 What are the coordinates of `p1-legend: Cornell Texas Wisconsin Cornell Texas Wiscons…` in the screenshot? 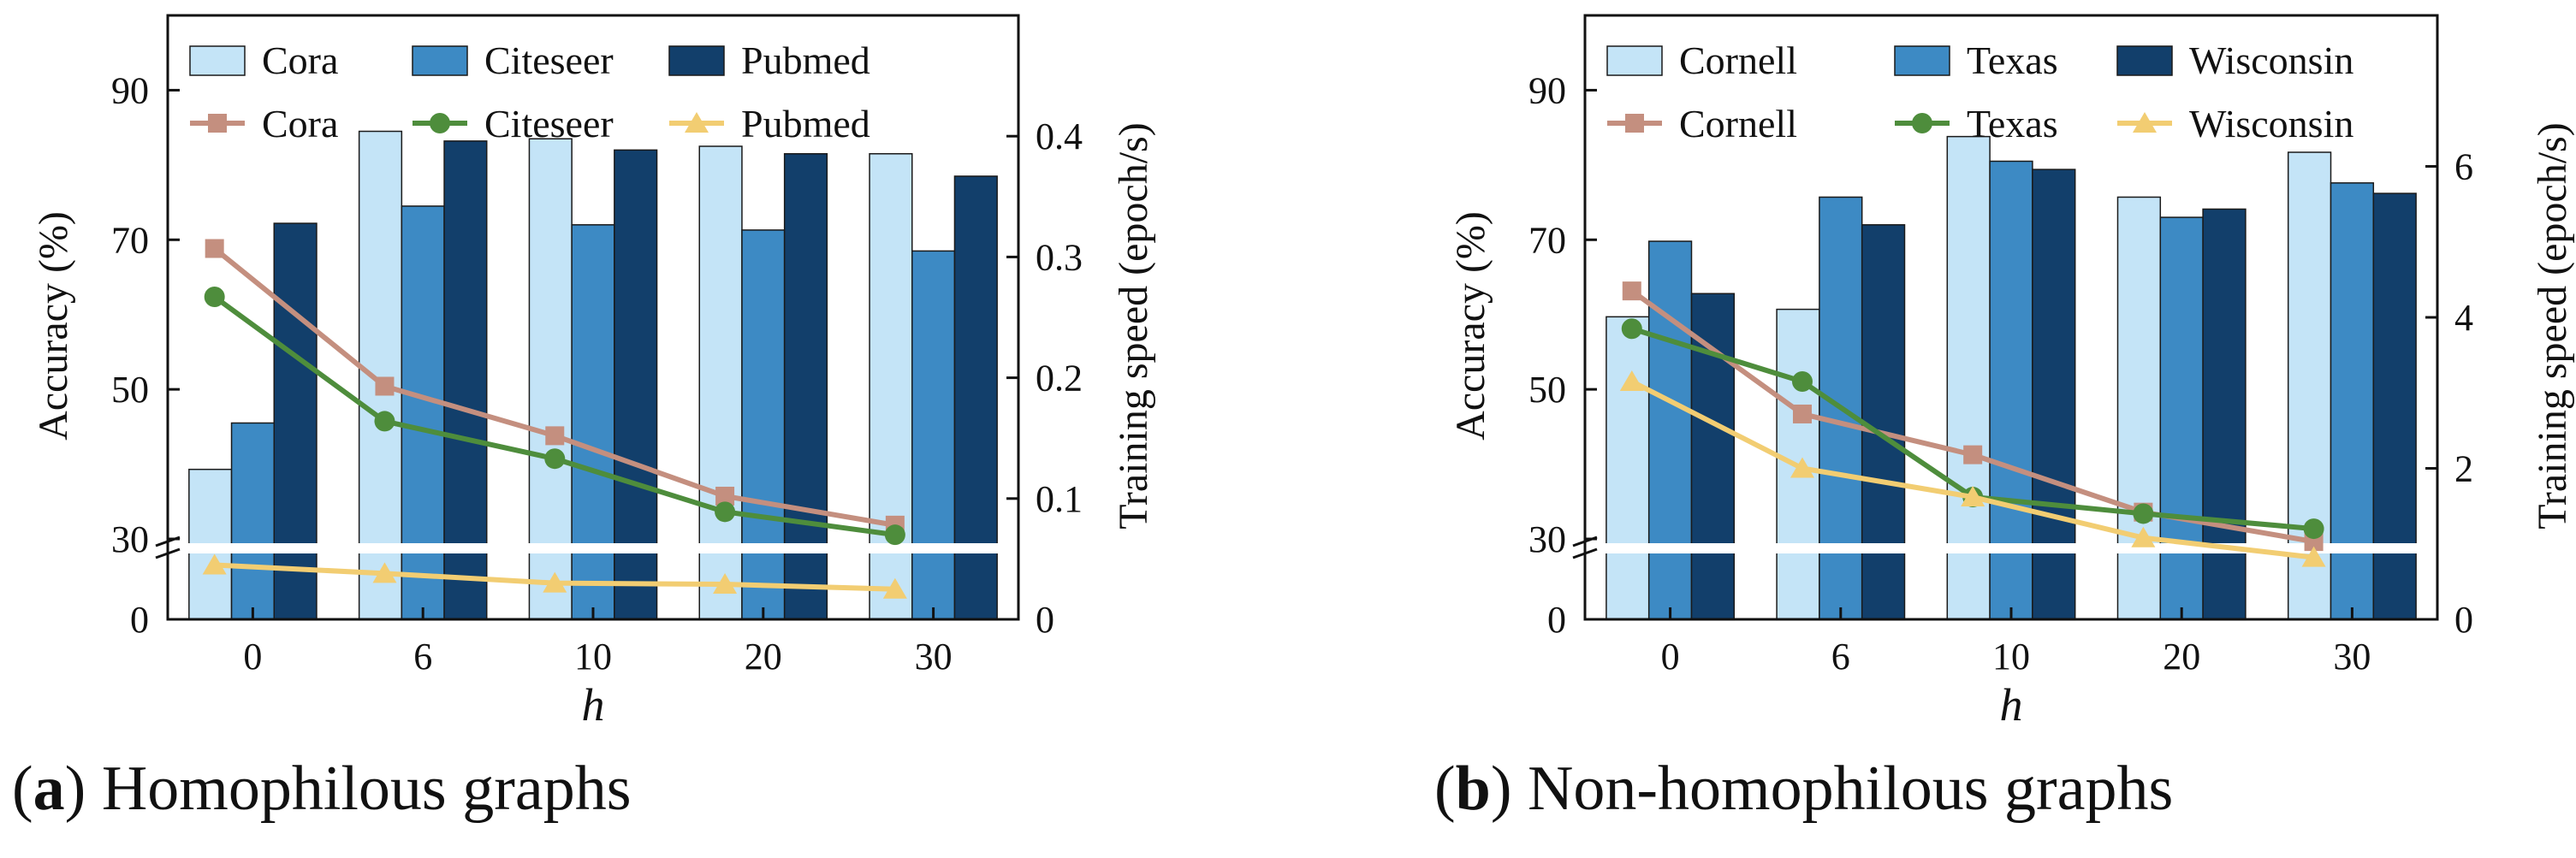 It's located at (1979, 91).